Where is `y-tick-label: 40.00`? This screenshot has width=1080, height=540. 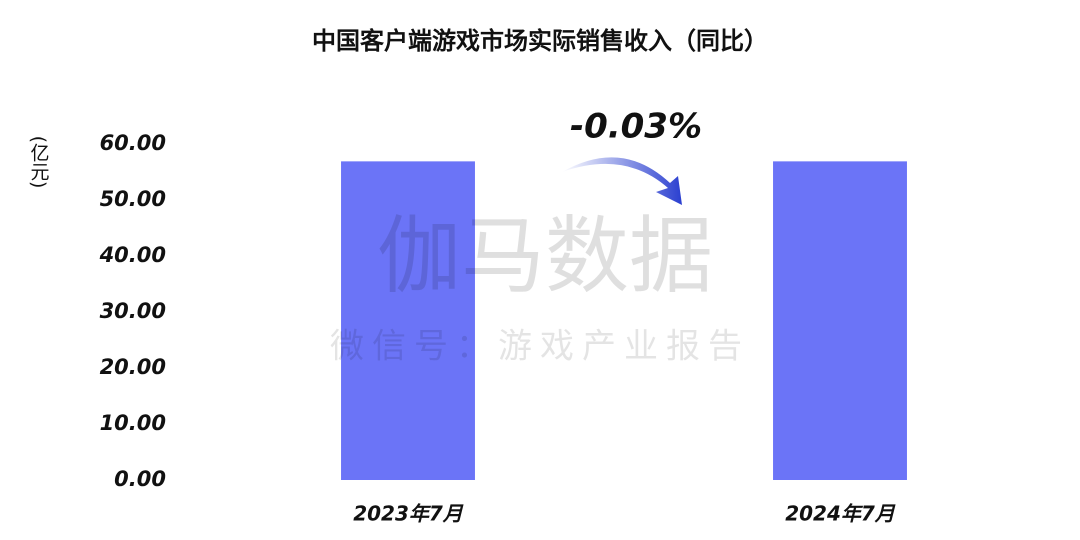 y-tick-label: 40.00 is located at coordinates (132, 255).